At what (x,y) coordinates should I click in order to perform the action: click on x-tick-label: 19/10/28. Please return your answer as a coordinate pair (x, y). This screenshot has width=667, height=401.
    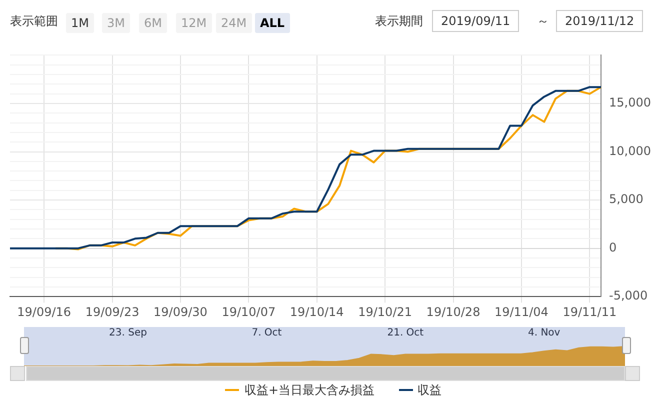
    Looking at the image, I should click on (453, 311).